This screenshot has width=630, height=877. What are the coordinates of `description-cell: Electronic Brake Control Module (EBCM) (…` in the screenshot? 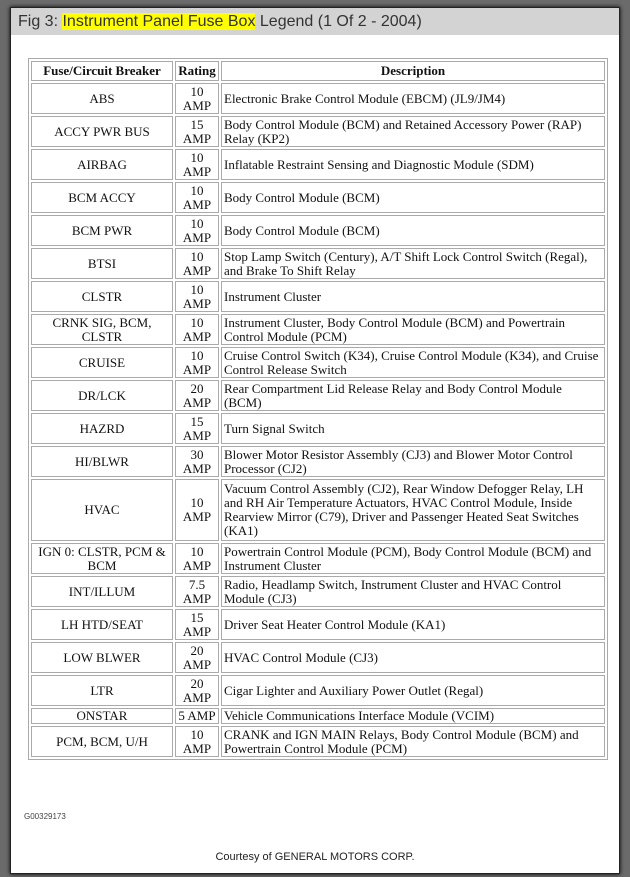 It's located at (413, 98).